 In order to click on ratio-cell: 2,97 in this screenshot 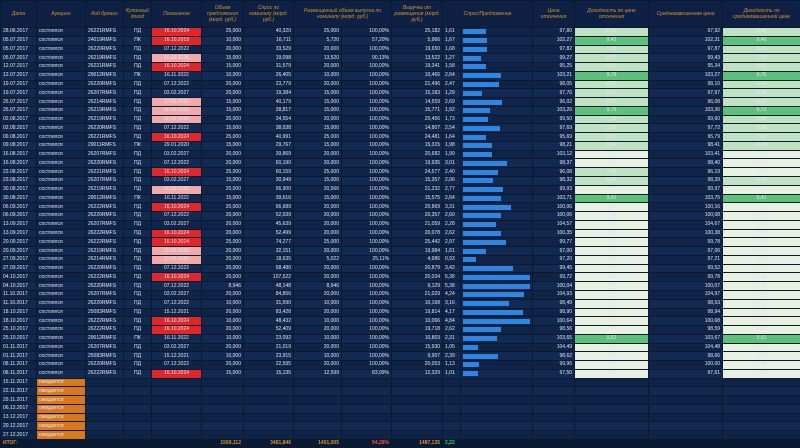, I will do `click(452, 242)`.